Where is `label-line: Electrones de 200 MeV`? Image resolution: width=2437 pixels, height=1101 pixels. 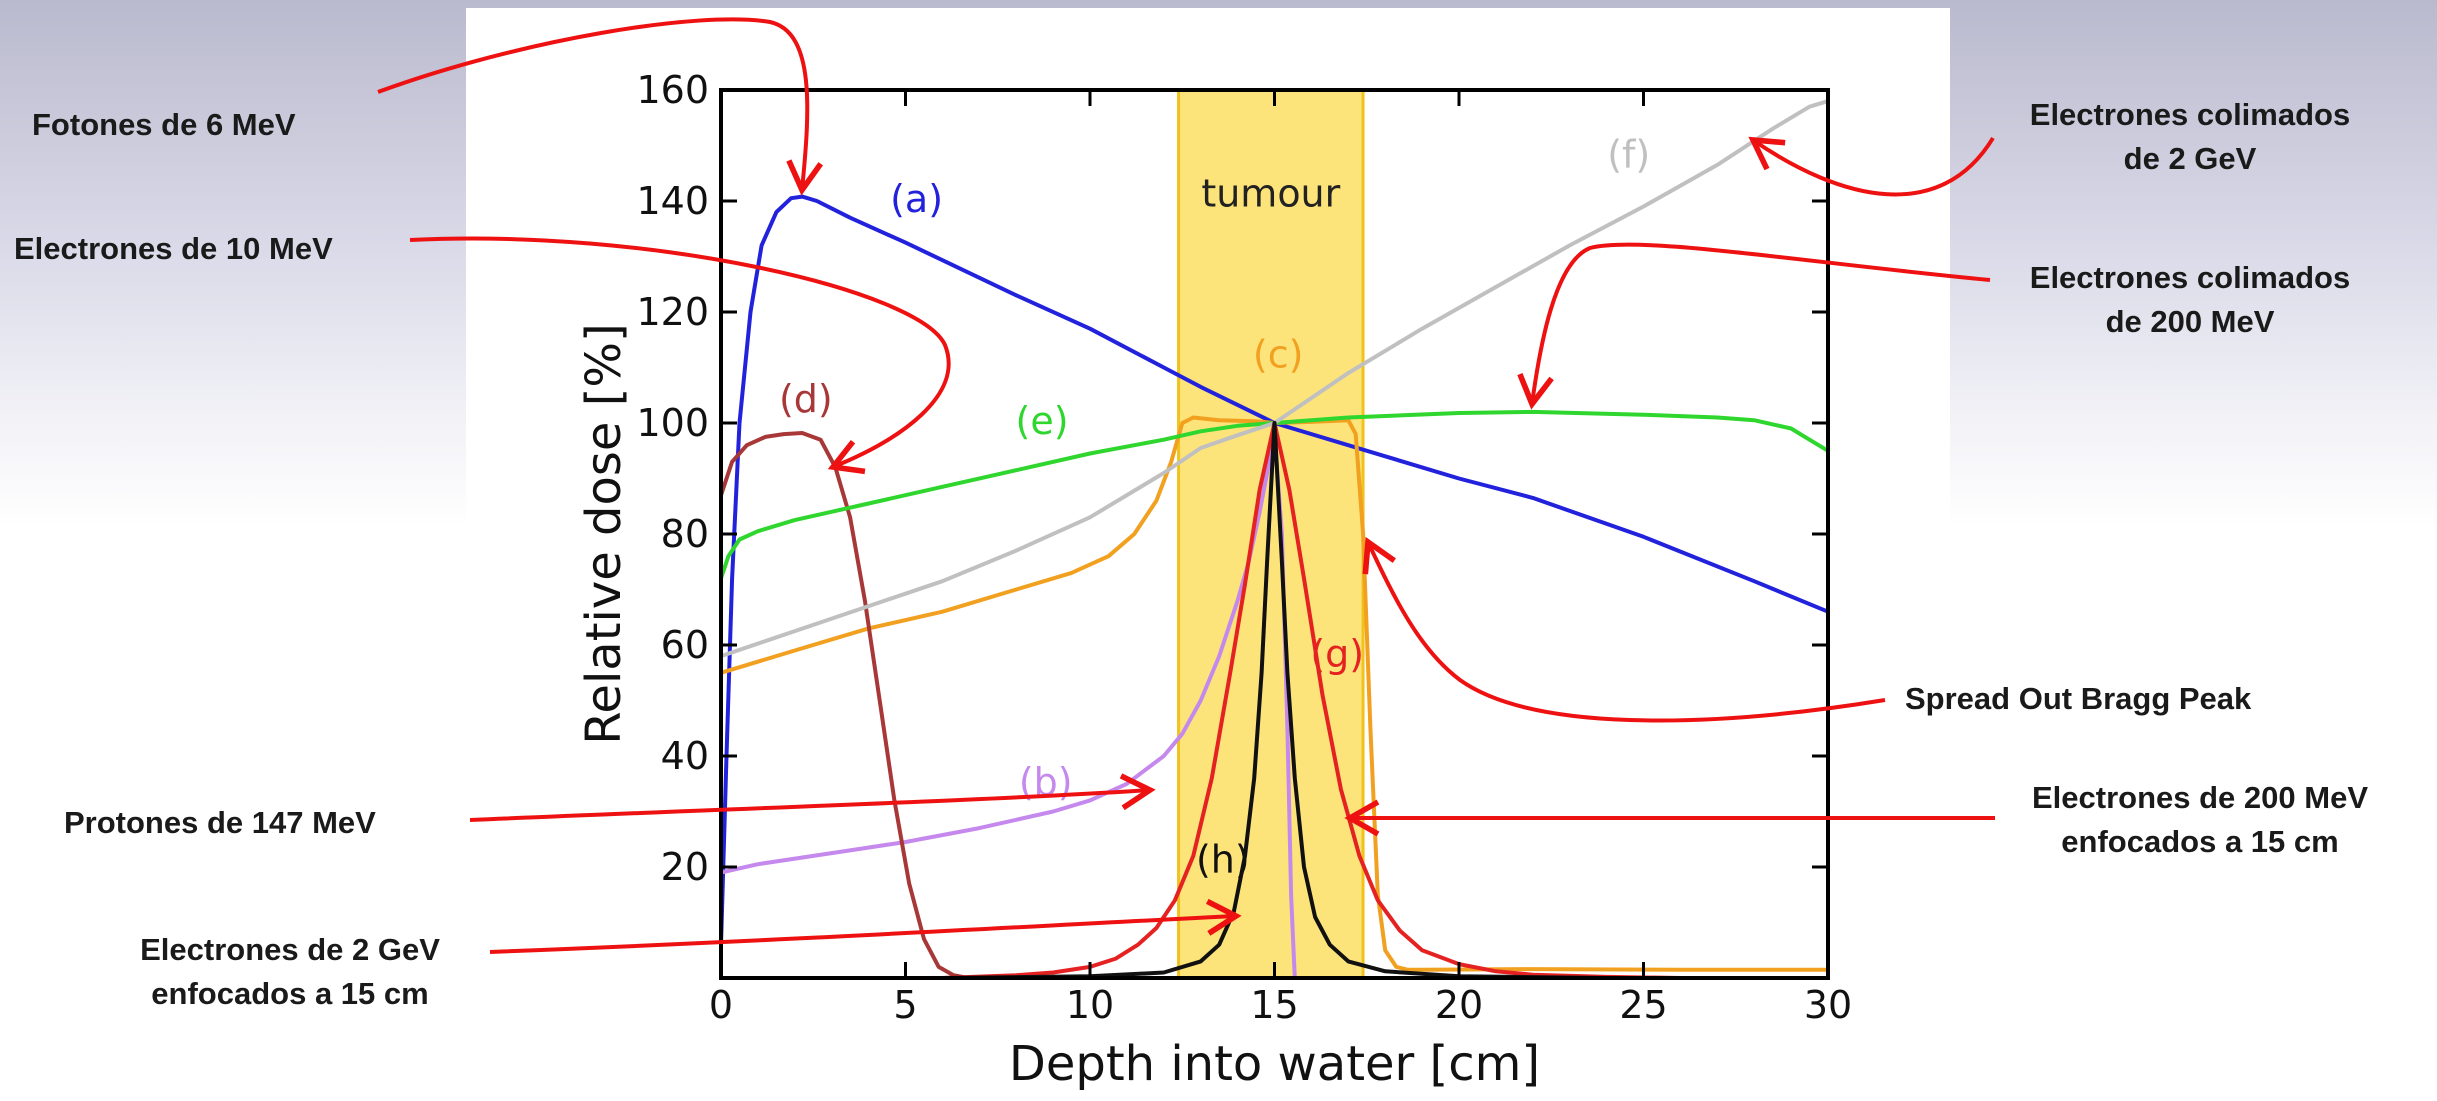 label-line: Electrones de 200 MeV is located at coordinates (2200, 797).